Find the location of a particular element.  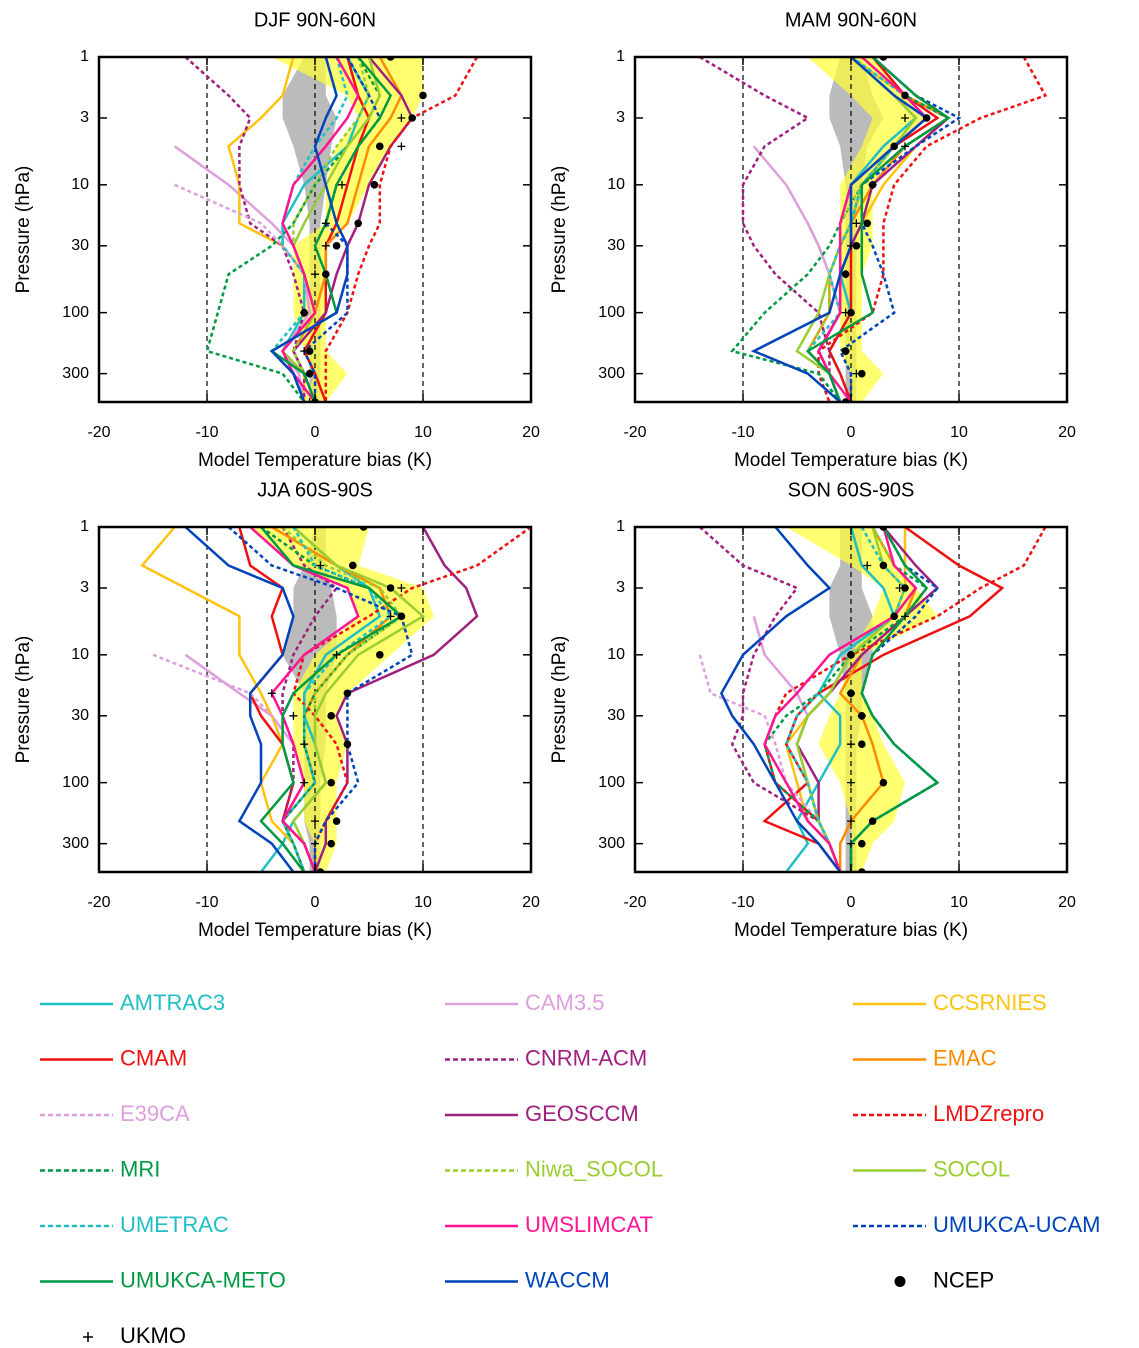

legend-label: CAM3.5 is located at coordinates (564, 1002).